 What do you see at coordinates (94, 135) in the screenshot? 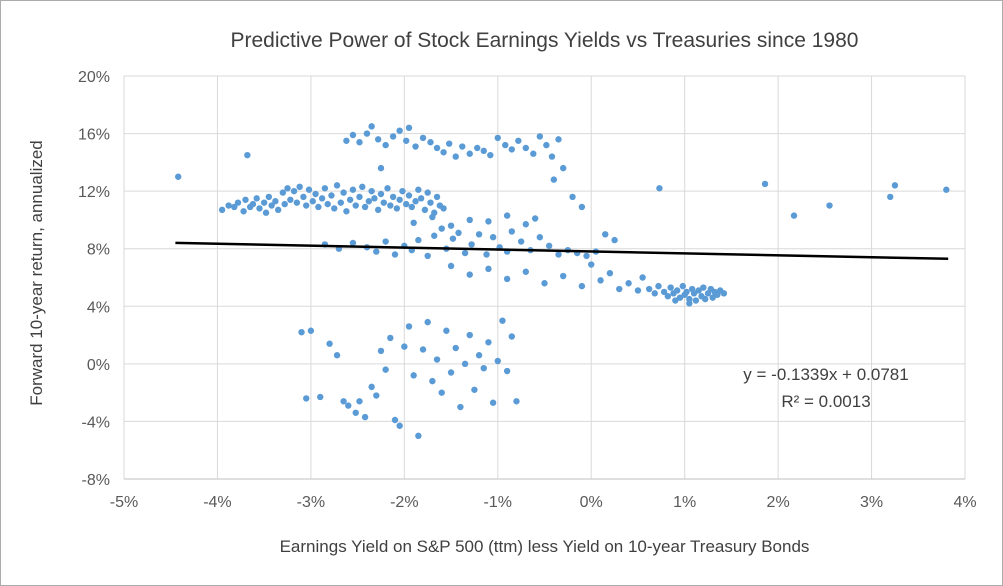
I see `y-tick-label: 16%` at bounding box center [94, 135].